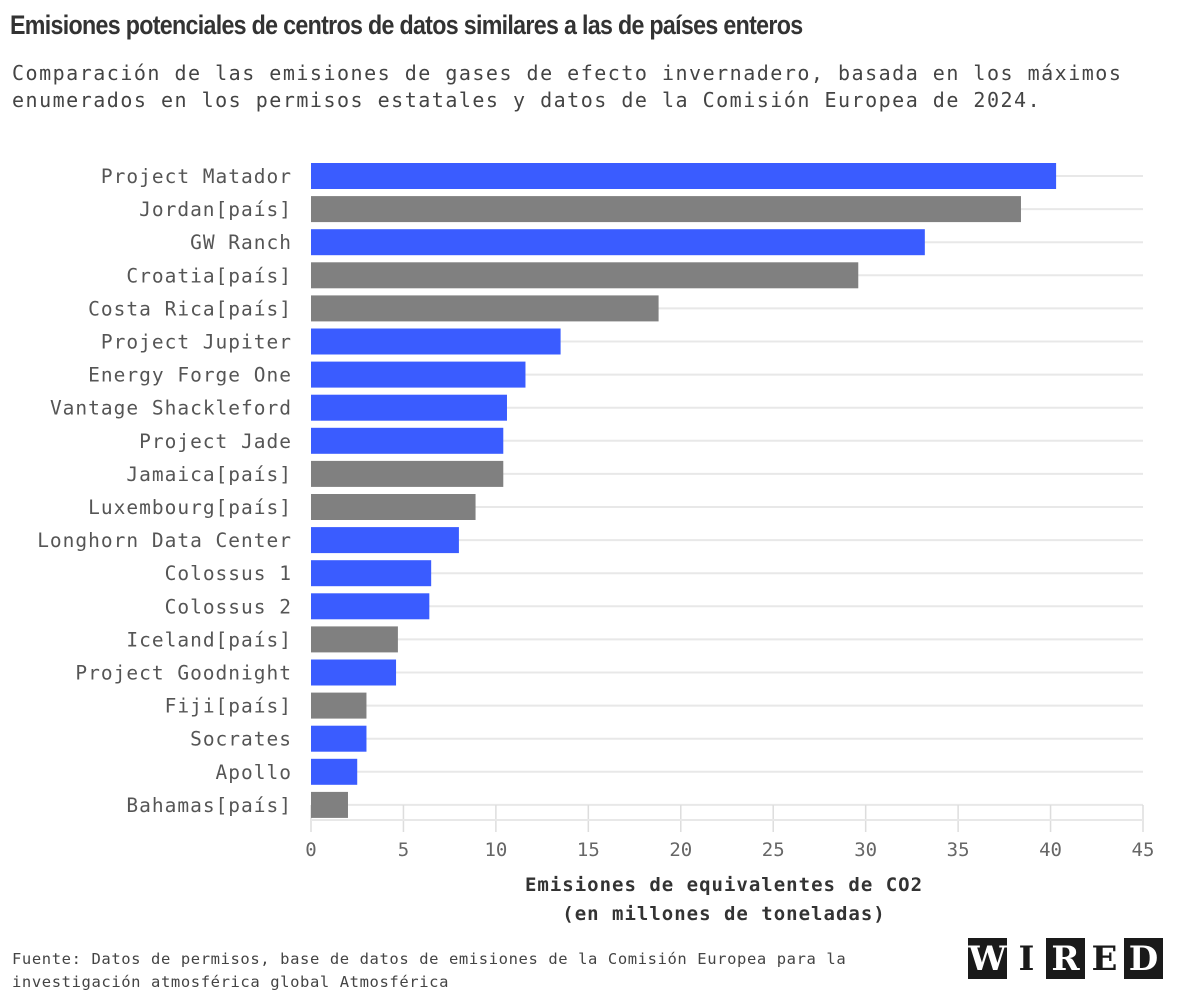 This screenshot has width=1186, height=1006. I want to click on x-tick-label: 30, so click(865, 850).